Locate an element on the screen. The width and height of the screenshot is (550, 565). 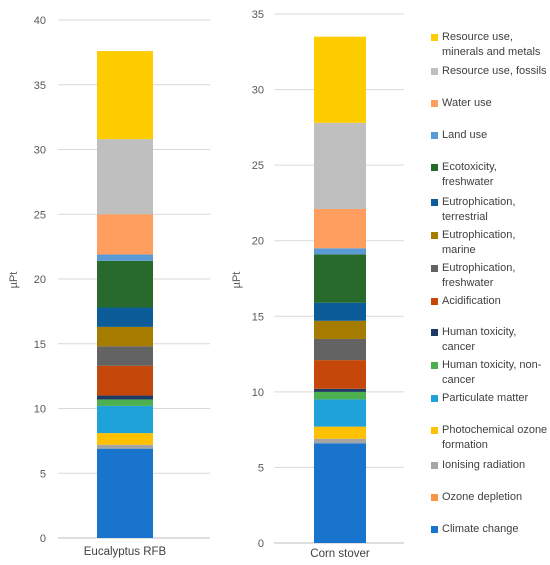
legend-label: Particulate matter is located at coordinates (496, 398).